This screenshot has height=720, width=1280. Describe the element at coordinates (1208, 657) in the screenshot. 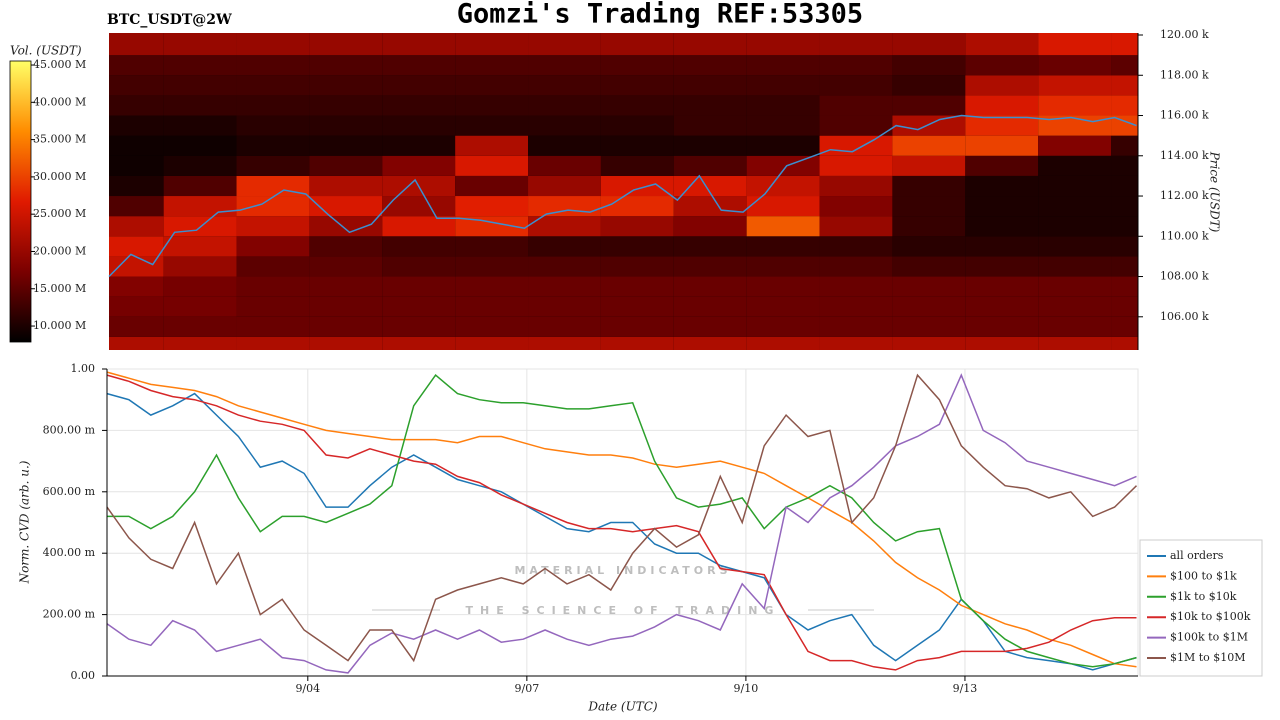

I see `legend-label: $1M to $10M` at that location.